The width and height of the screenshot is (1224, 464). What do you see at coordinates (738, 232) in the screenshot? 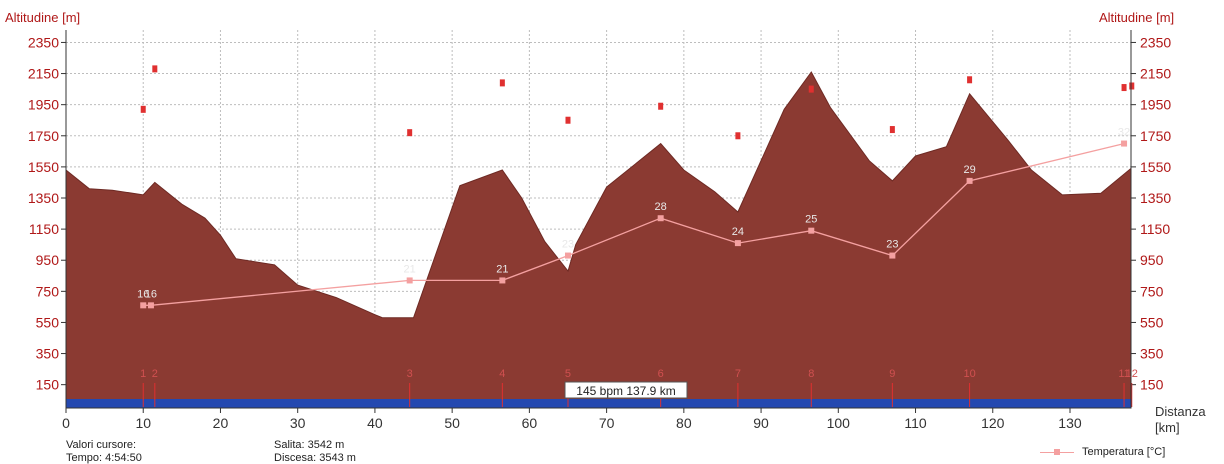
I see `temperature-label: 24` at bounding box center [738, 232].